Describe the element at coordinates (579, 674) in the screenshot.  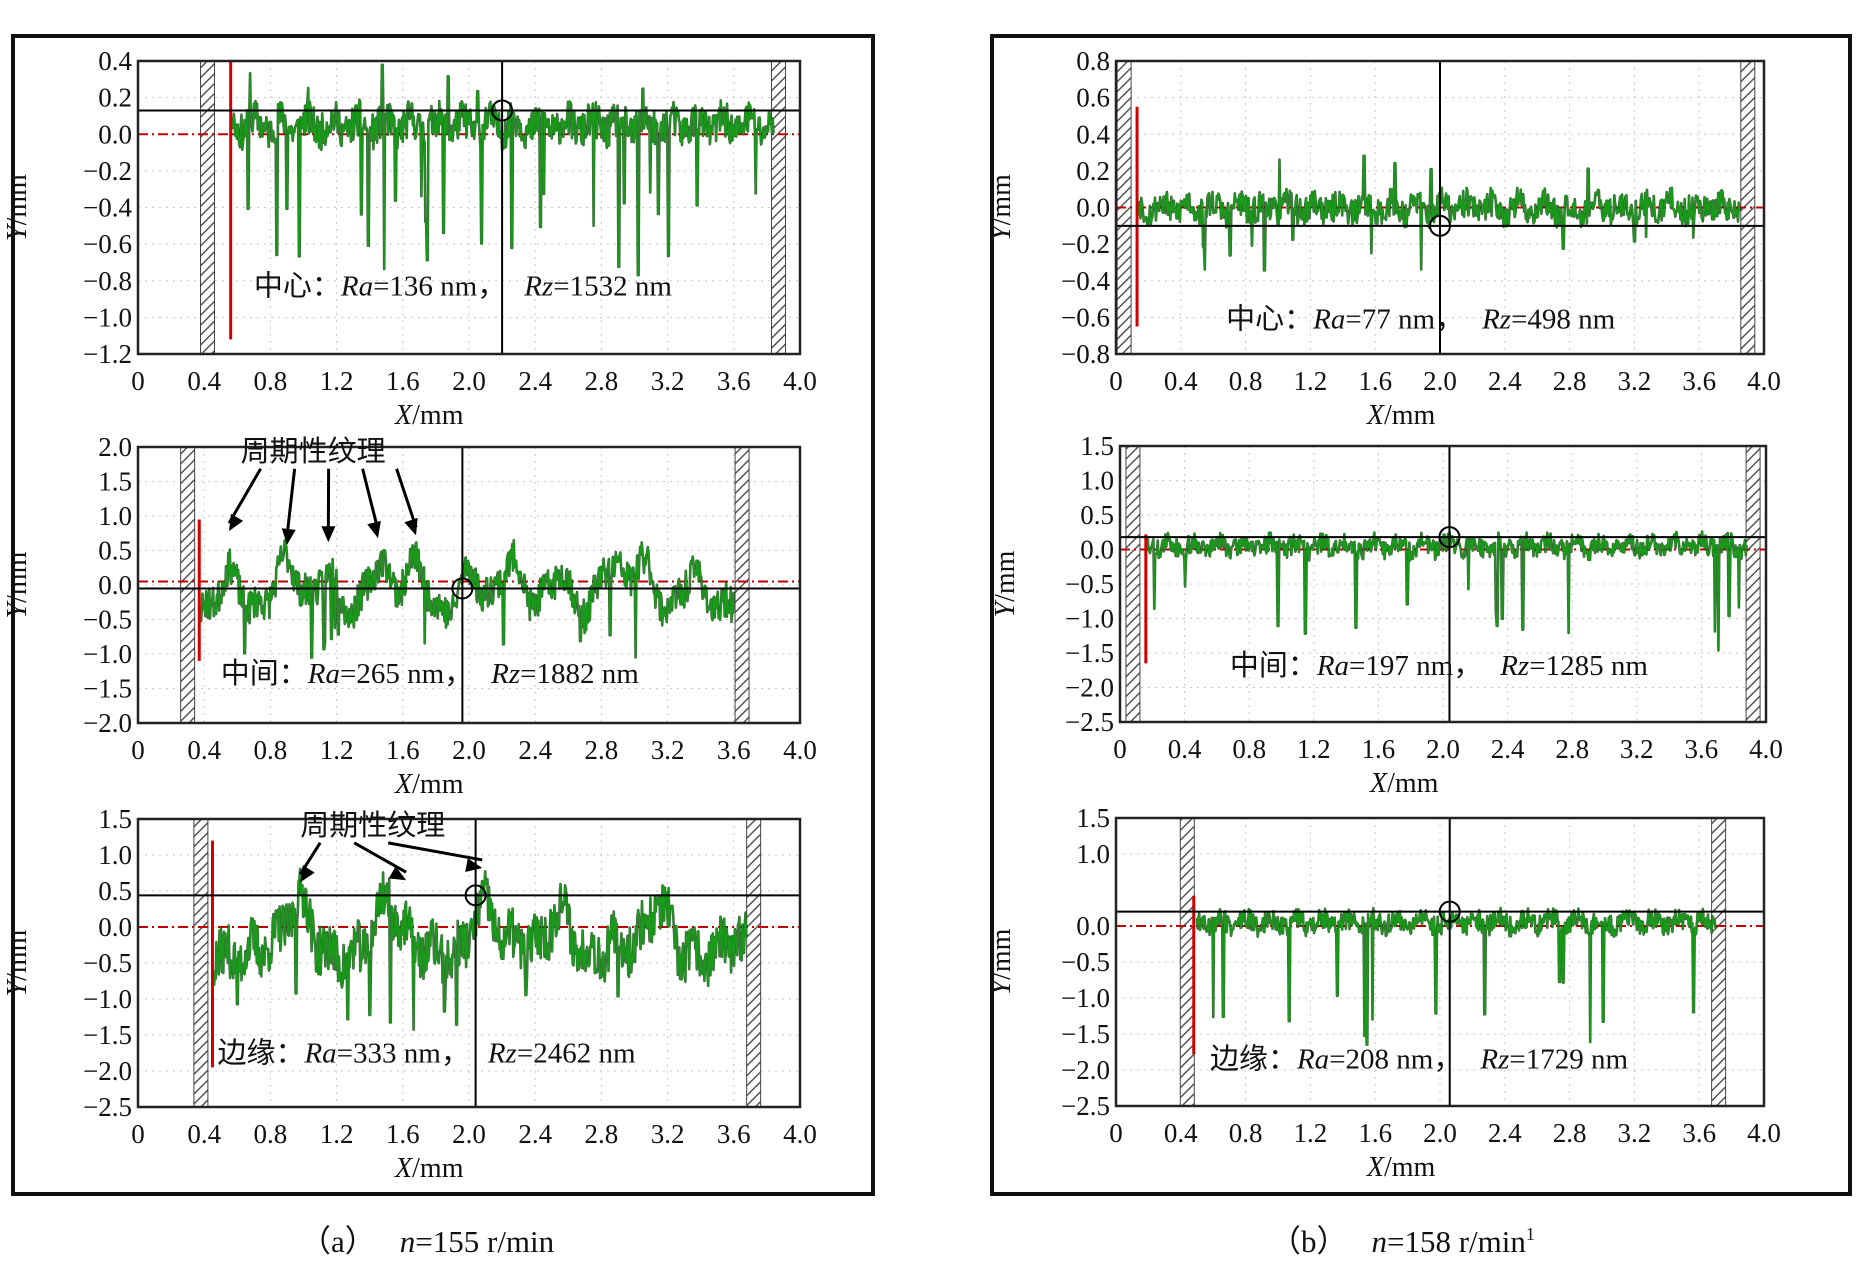
I see `rz-value: =1882 nm` at that location.